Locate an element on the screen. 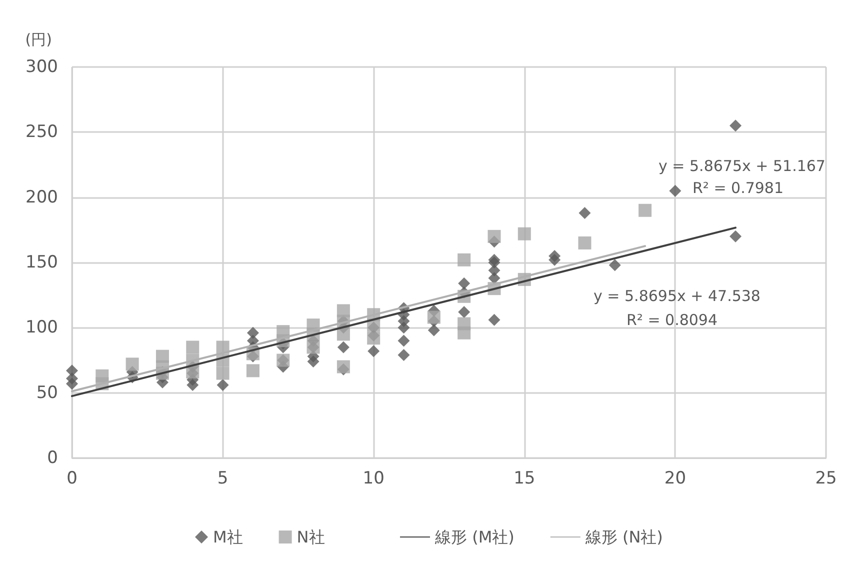 This screenshot has width=862, height=564. y-tick-label: 250 is located at coordinates (42, 132).